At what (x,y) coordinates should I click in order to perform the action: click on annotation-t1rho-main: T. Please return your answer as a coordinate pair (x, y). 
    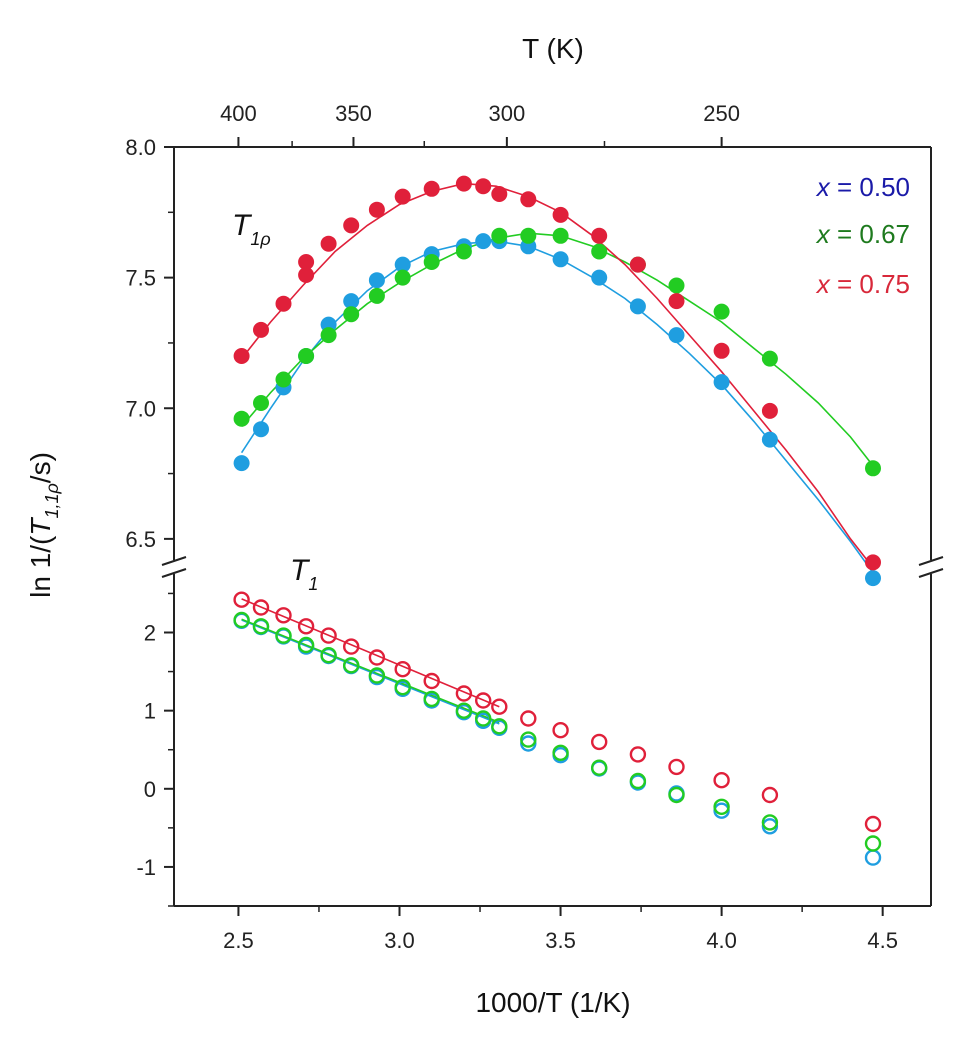
    Looking at the image, I should click on (242, 225).